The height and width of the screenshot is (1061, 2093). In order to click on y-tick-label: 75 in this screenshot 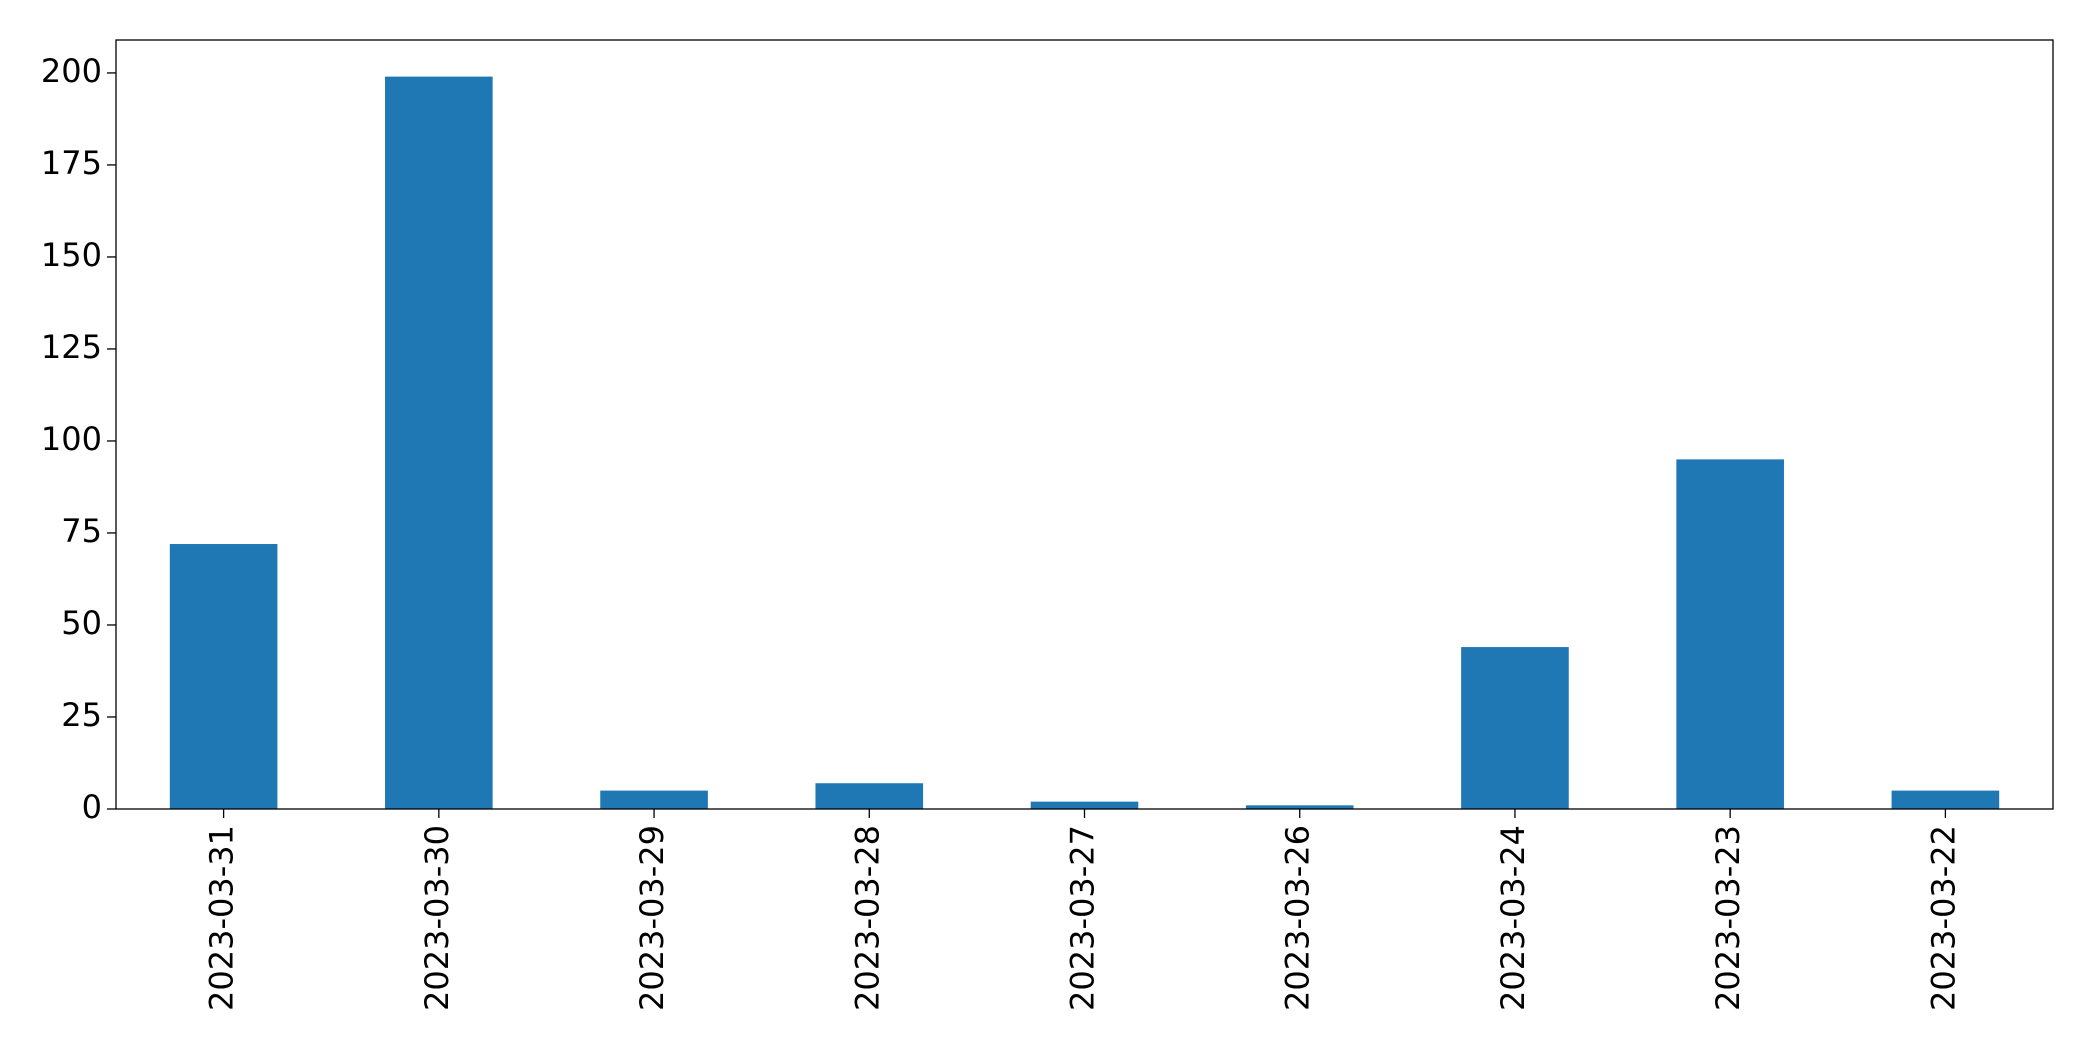, I will do `click(81, 531)`.